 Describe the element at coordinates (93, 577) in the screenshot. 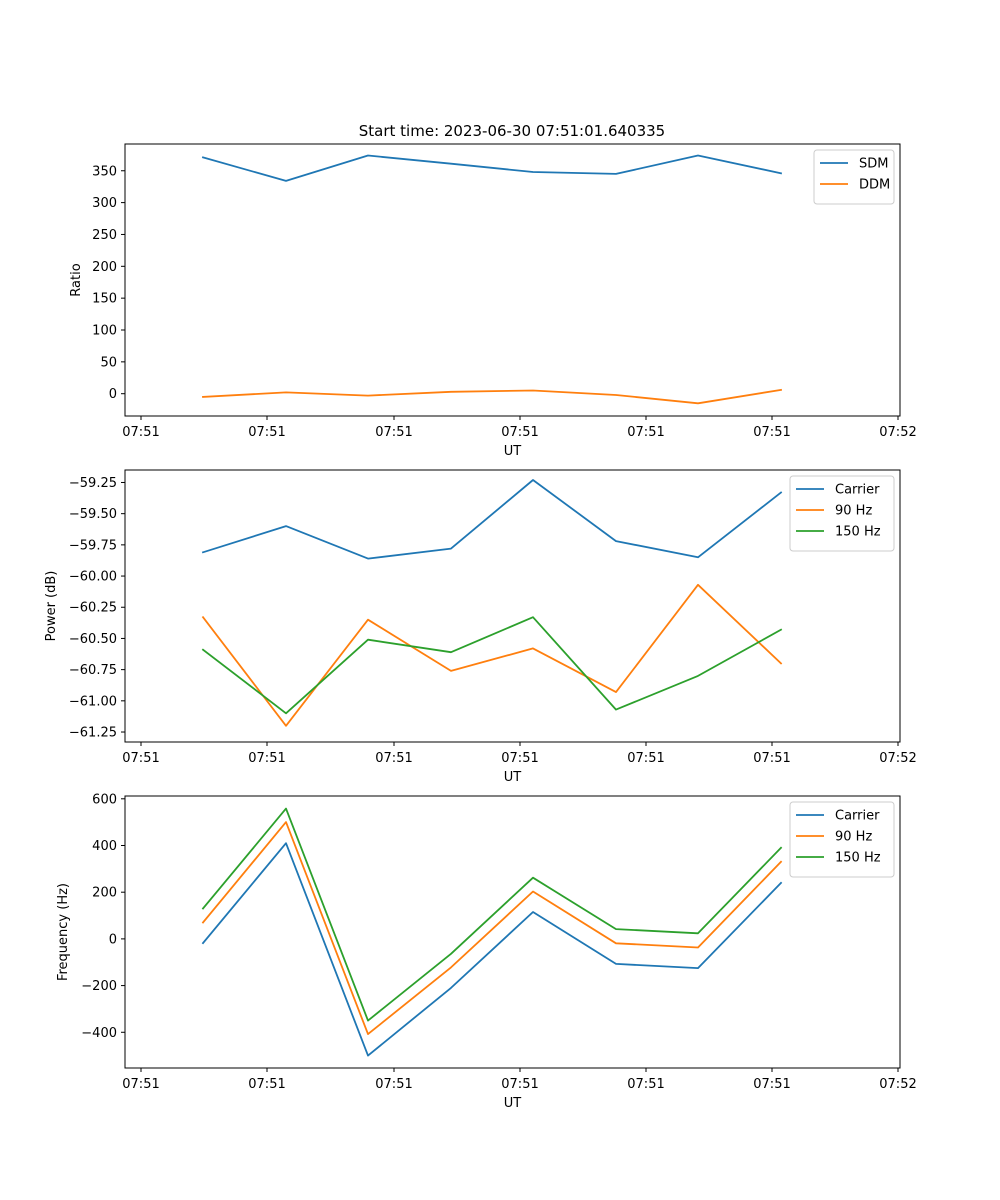

I see `y-tick-label: −60.00` at that location.